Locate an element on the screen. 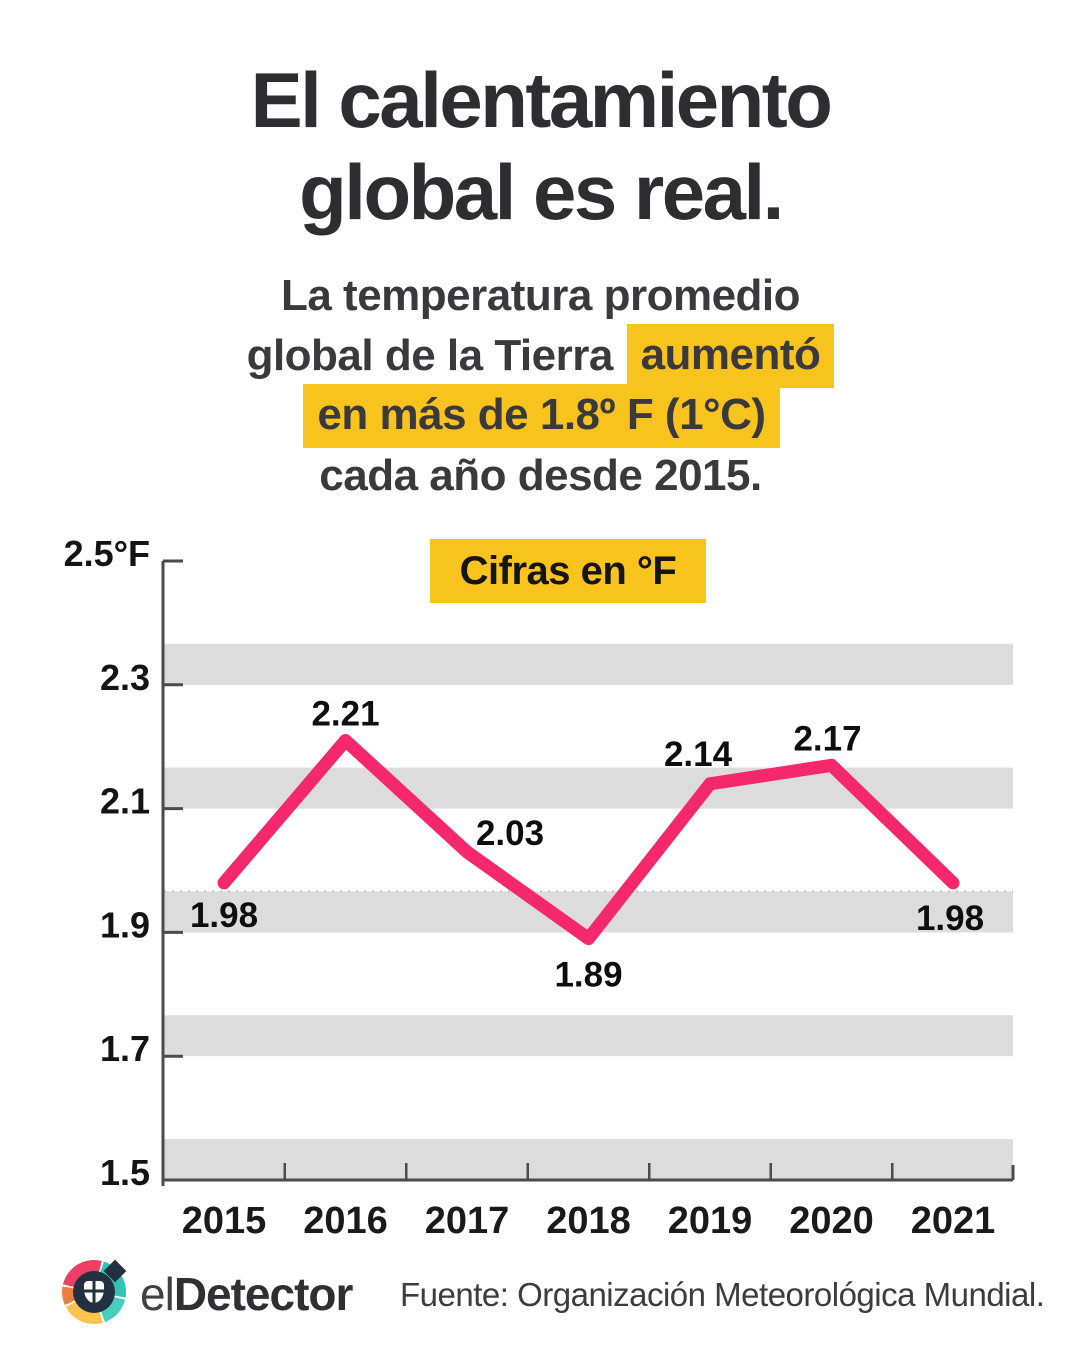 The image size is (1081, 1351). subtitle-line-1: La temperatura promedio is located at coordinates (540, 295).